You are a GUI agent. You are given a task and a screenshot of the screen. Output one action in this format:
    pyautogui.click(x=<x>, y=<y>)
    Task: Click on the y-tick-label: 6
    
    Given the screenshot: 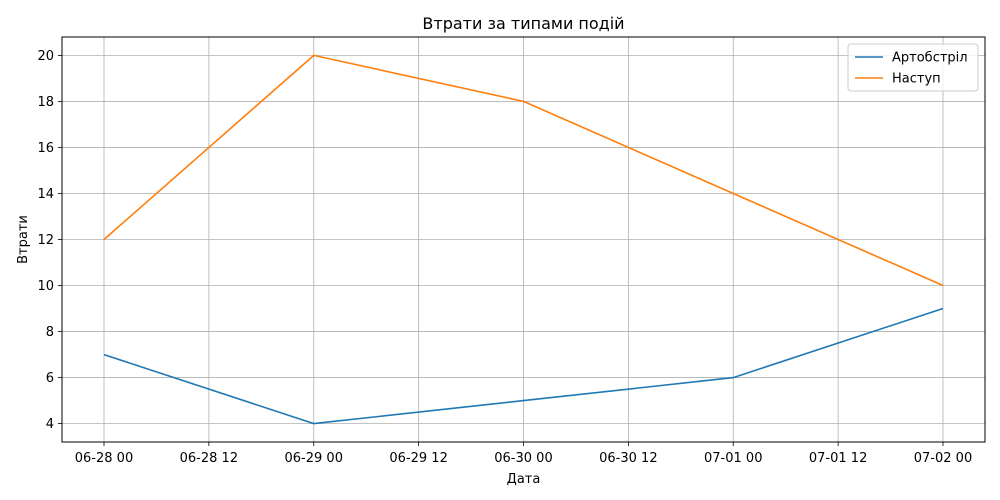 What is the action you would take?
    pyautogui.click(x=50, y=378)
    